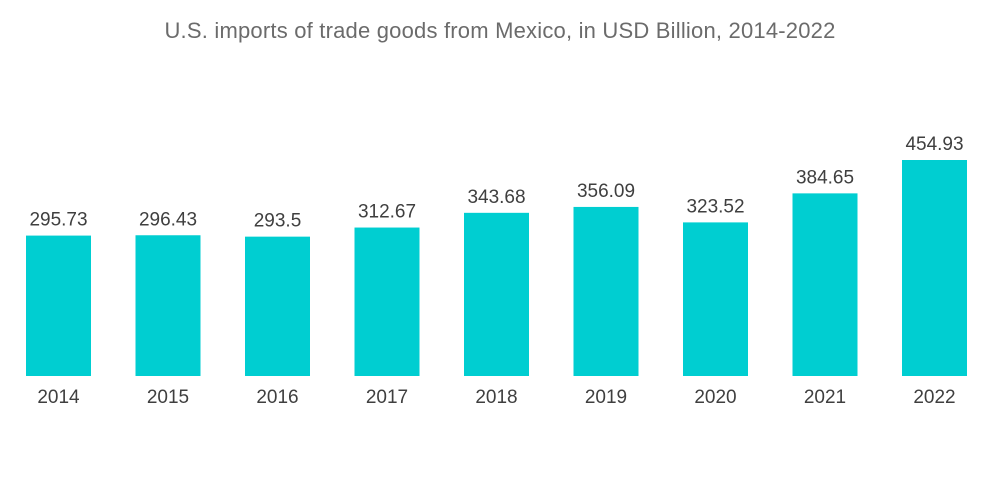 This screenshot has width=1000, height=504. What do you see at coordinates (168, 305) in the screenshot?
I see `bar-2015` at bounding box center [168, 305].